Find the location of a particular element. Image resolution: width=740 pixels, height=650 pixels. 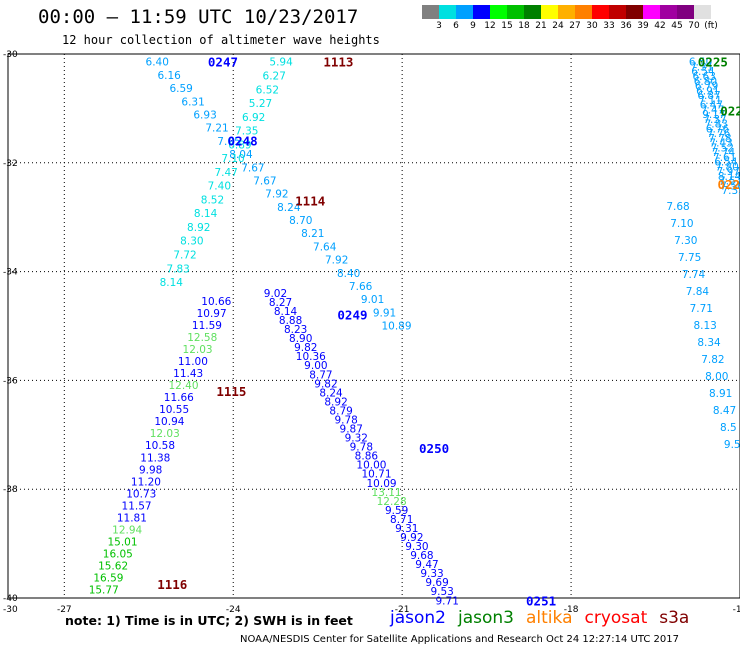

wave-height-value: 10.09 is located at coordinates (382, 484).